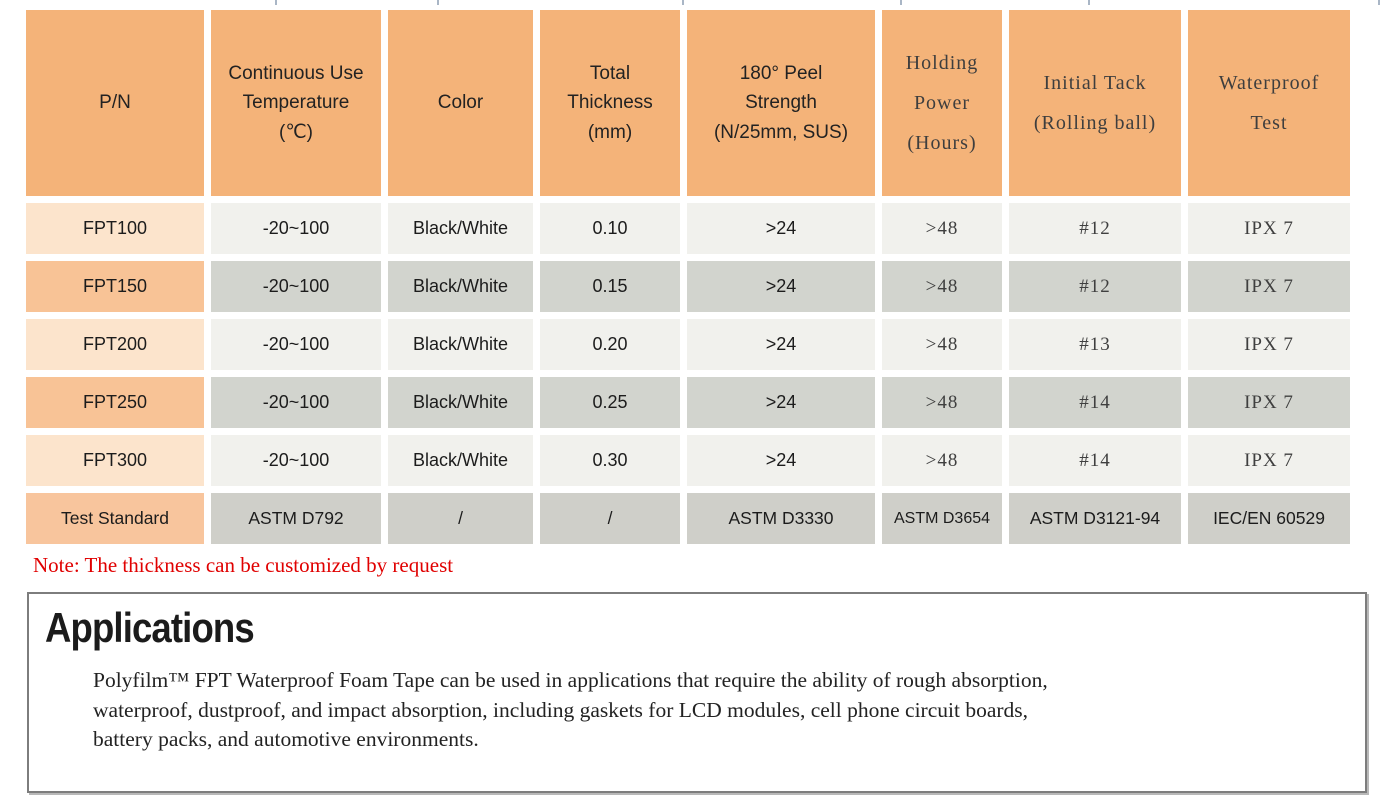  What do you see at coordinates (1269, 518) in the screenshot?
I see `cell-waterproof-test: IEC/EN 60529` at bounding box center [1269, 518].